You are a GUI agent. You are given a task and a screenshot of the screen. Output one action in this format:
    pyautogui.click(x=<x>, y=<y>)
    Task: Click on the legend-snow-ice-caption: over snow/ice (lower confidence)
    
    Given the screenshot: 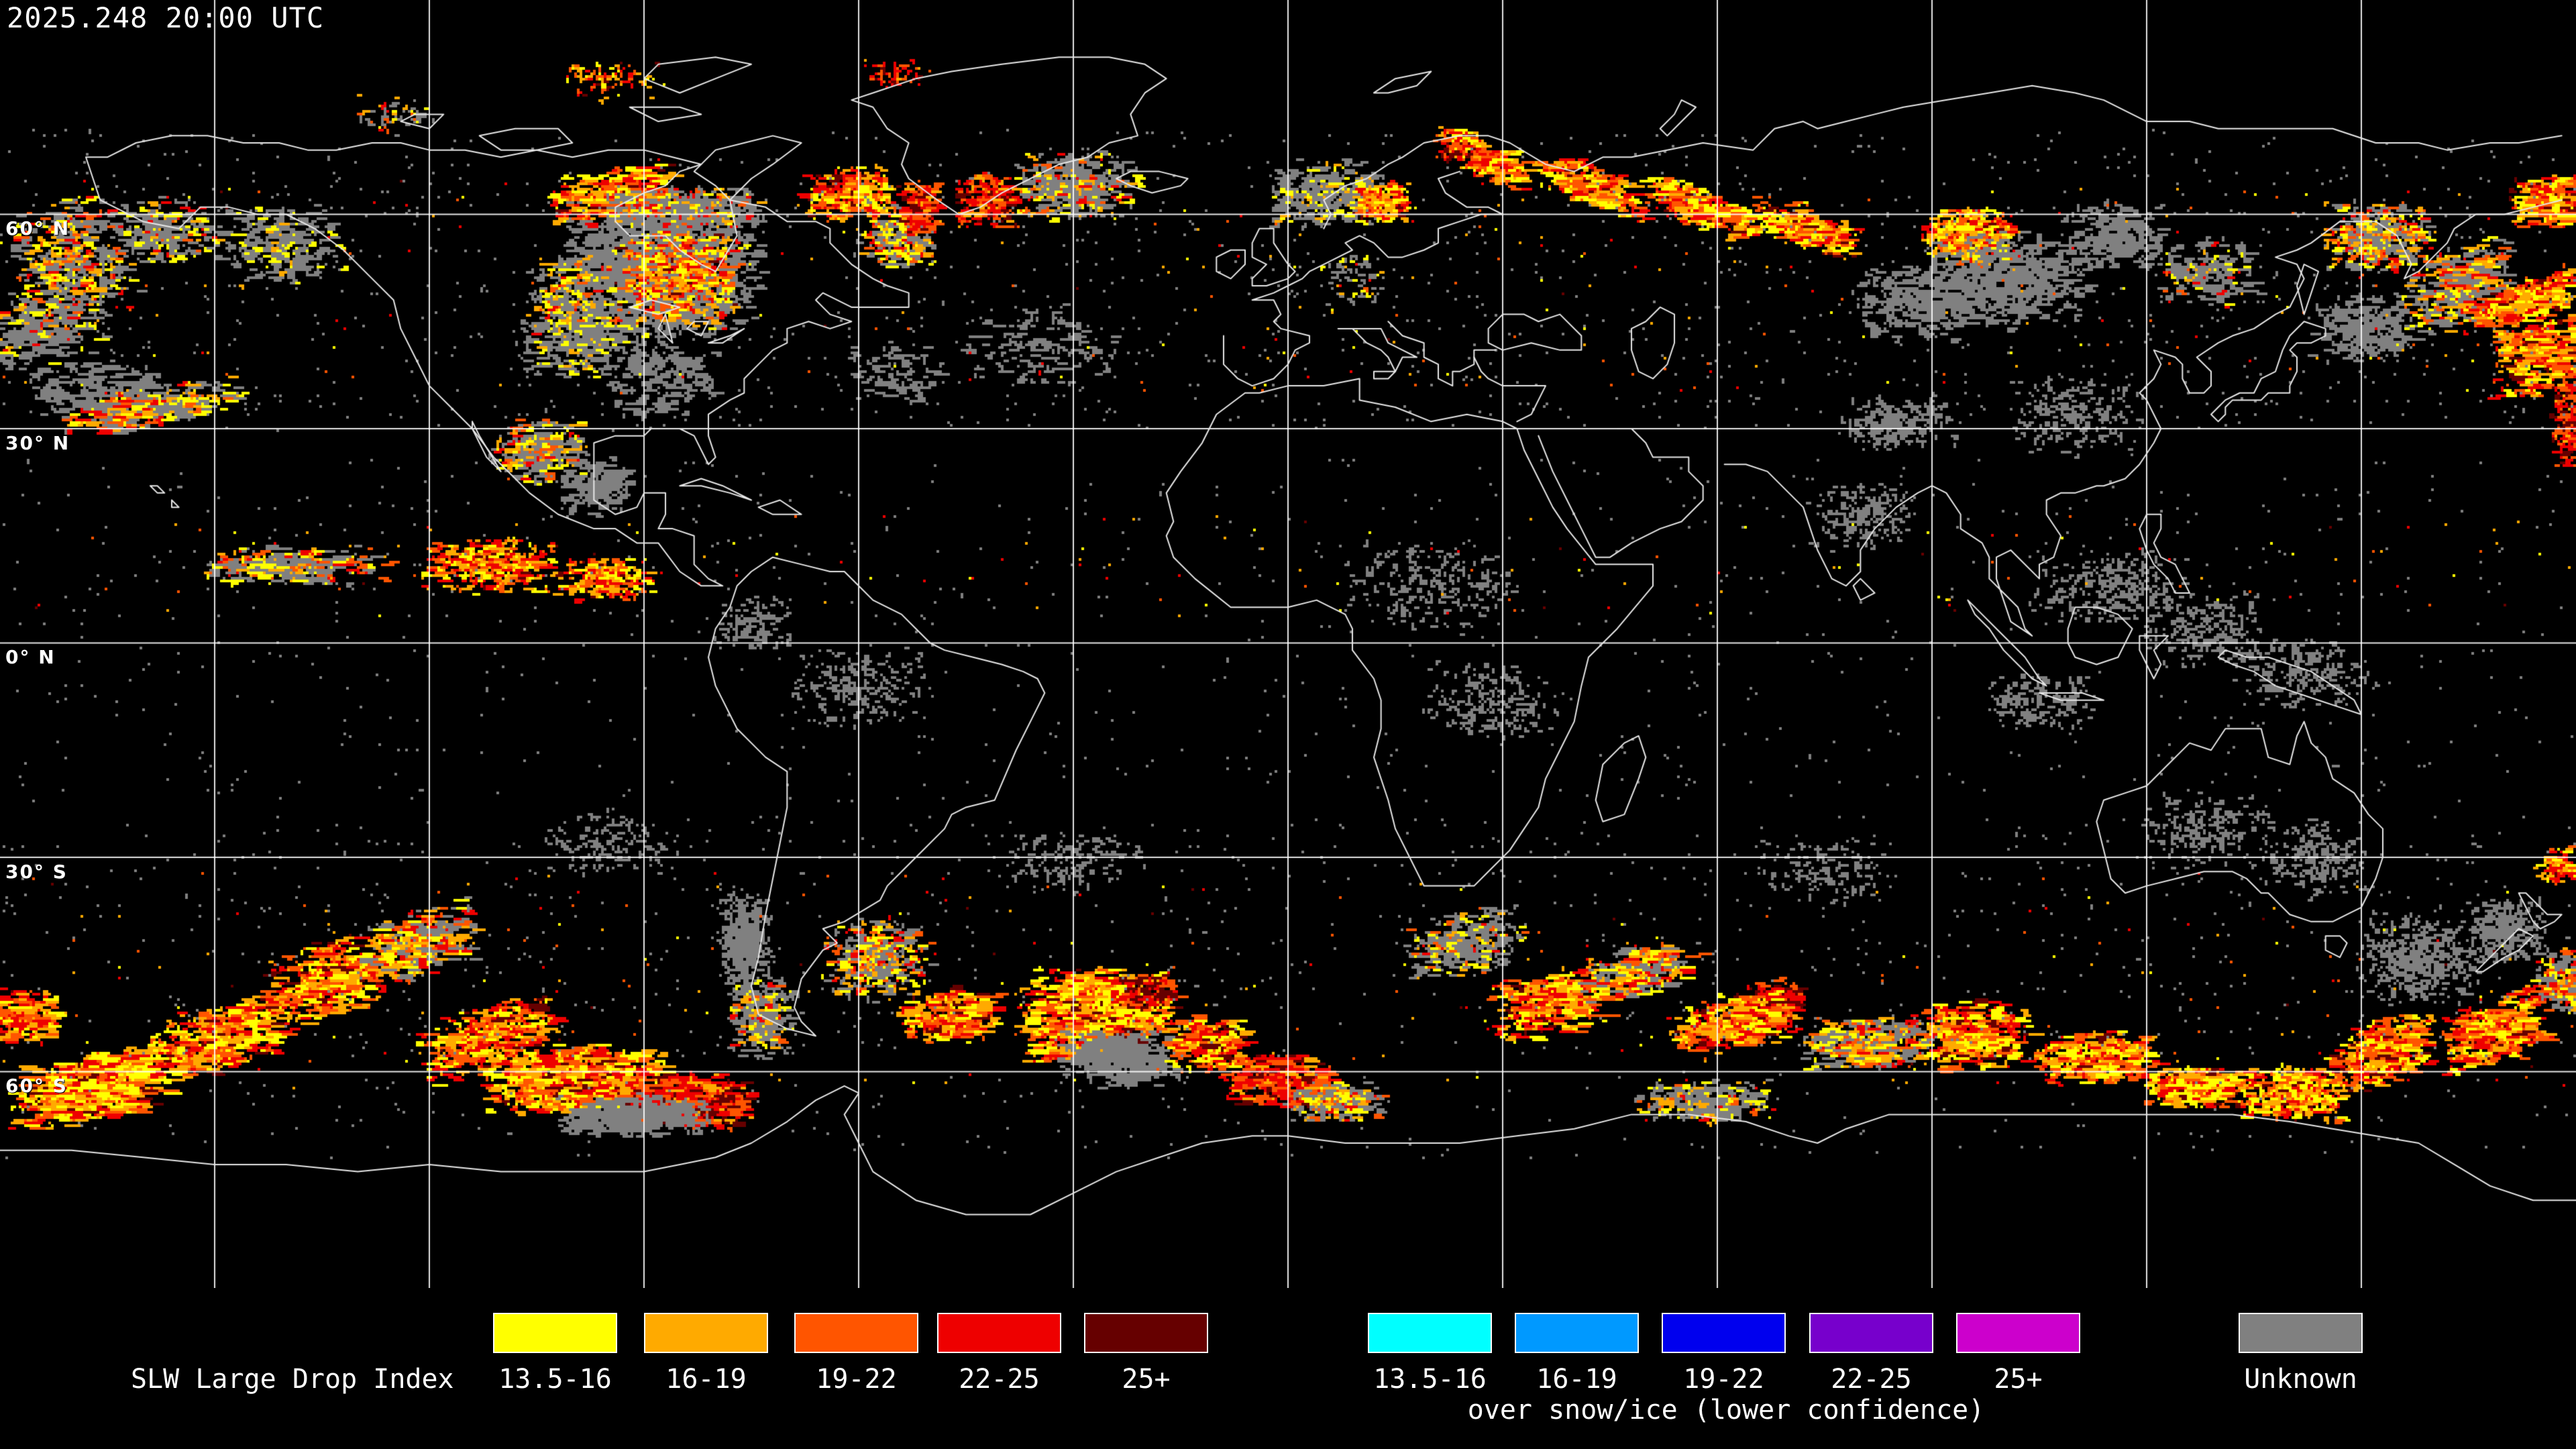 What is the action you would take?
    pyautogui.click(x=1726, y=1410)
    